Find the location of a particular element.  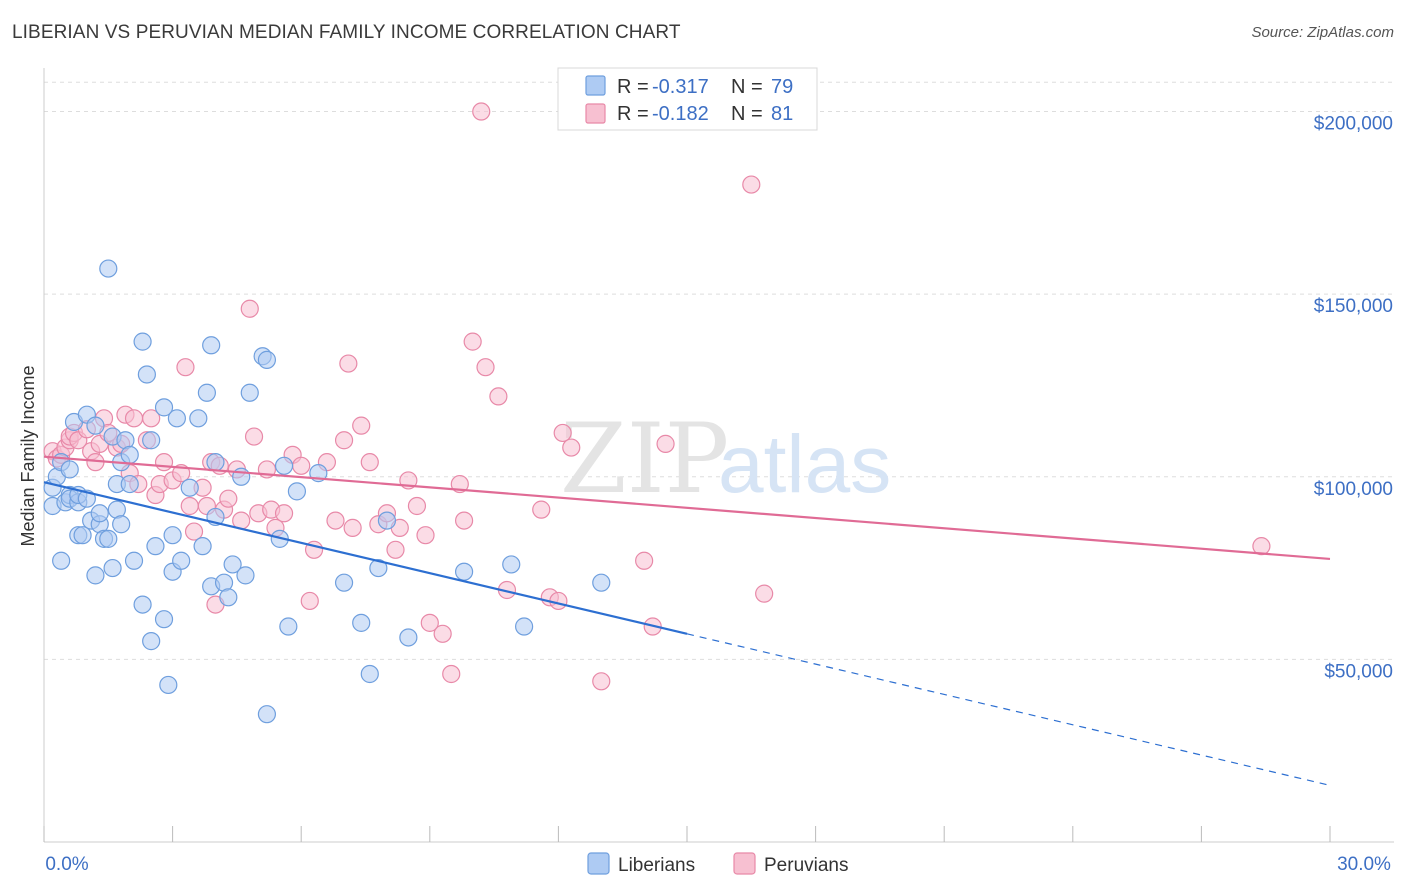

series-legend: Liberians Peruvians is located at coordinates (718, 864).